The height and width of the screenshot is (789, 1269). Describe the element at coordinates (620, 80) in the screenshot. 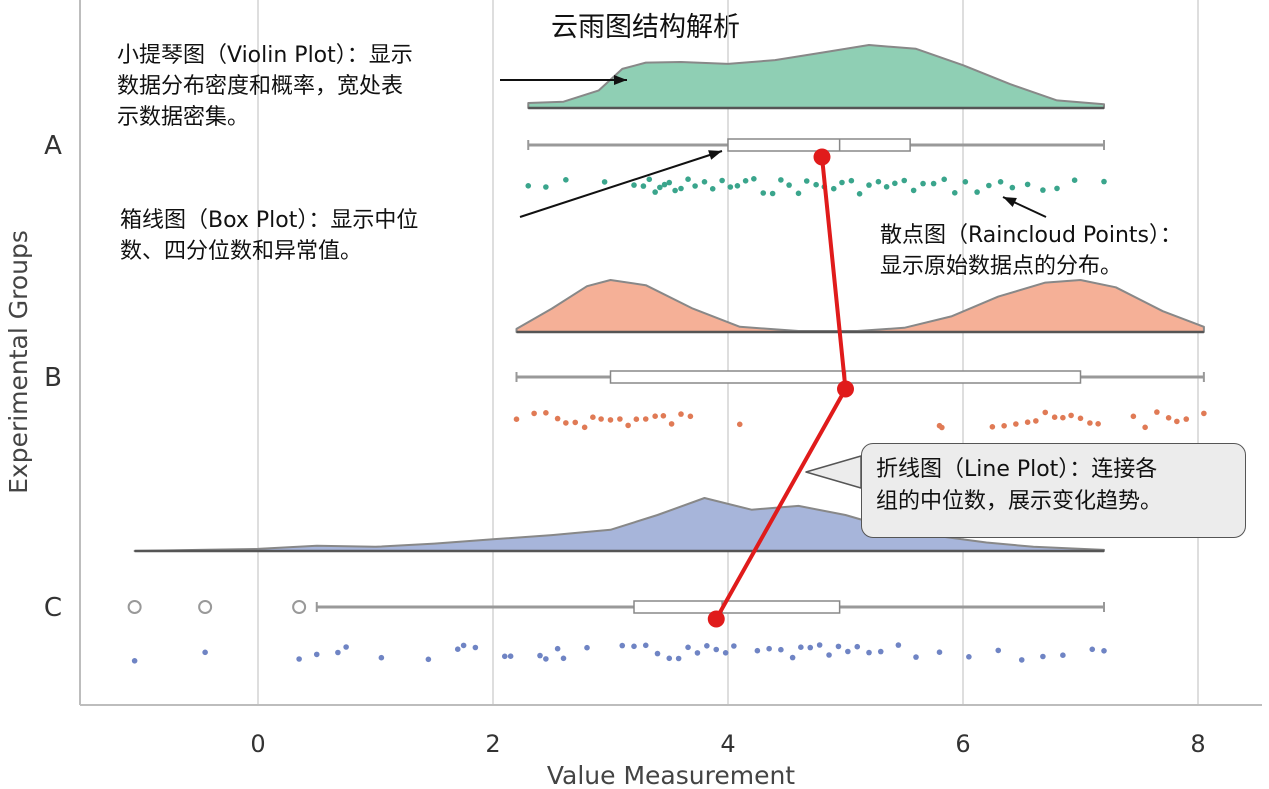

I see `violin-annotation-arrow-head` at that location.